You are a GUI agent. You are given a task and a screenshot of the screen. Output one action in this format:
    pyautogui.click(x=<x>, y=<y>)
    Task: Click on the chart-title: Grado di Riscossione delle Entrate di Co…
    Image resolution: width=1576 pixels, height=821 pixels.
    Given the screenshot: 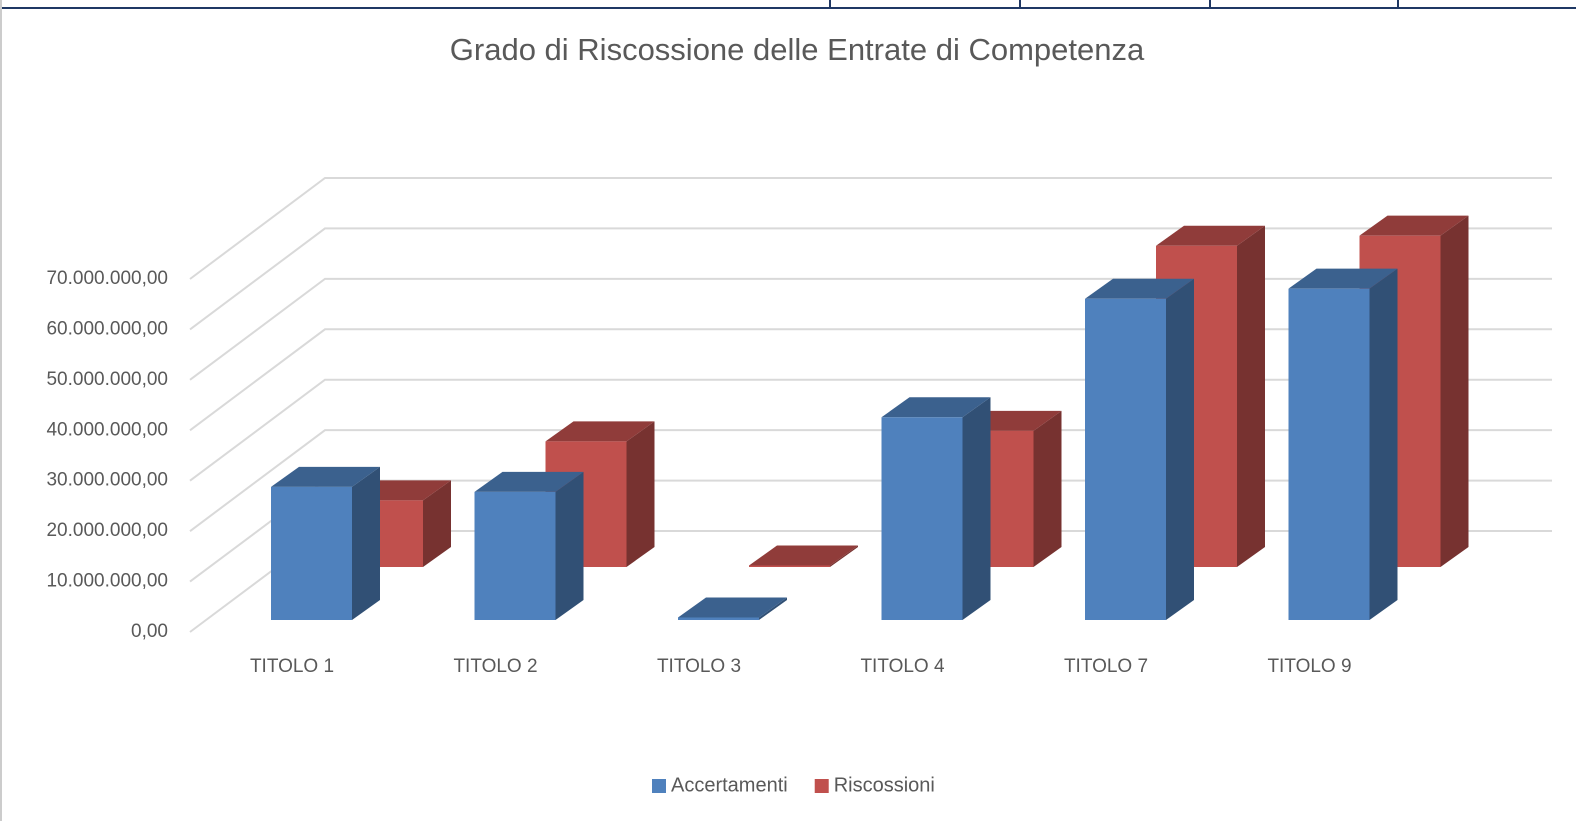 What is the action you would take?
    pyautogui.click(x=797, y=49)
    